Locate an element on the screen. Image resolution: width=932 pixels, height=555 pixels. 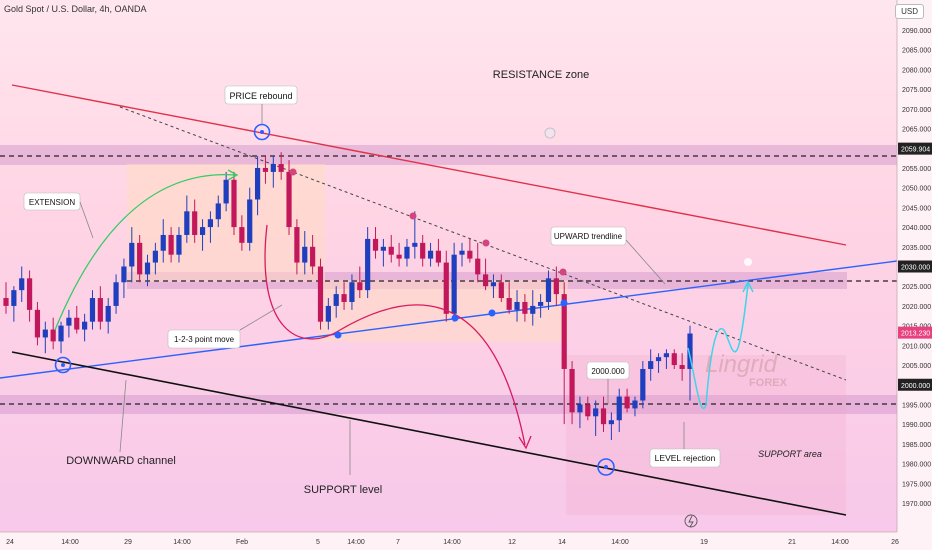
y-tick-label: 2080.000 is located at coordinates (916, 70).